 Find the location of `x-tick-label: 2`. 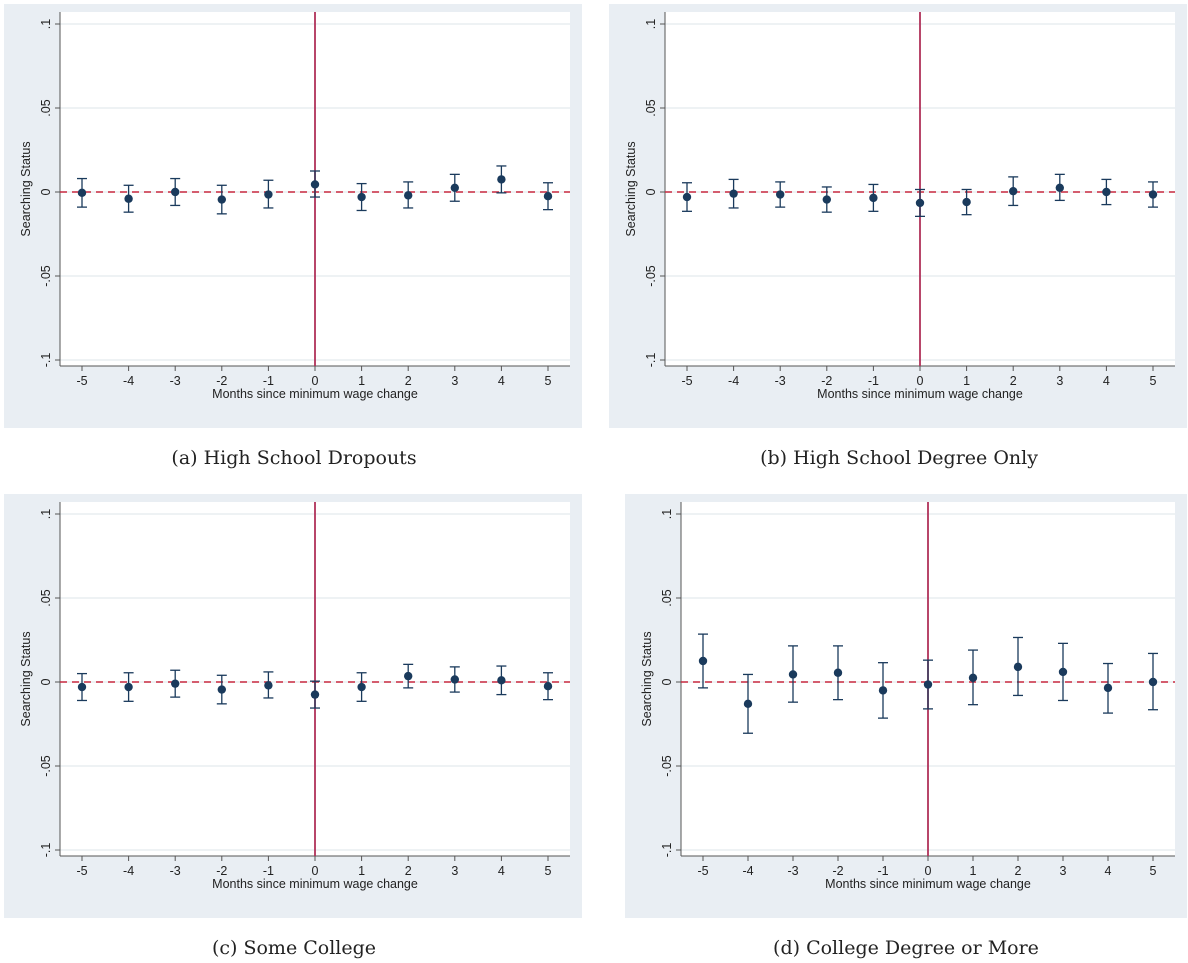

x-tick-label: 2 is located at coordinates (408, 871).